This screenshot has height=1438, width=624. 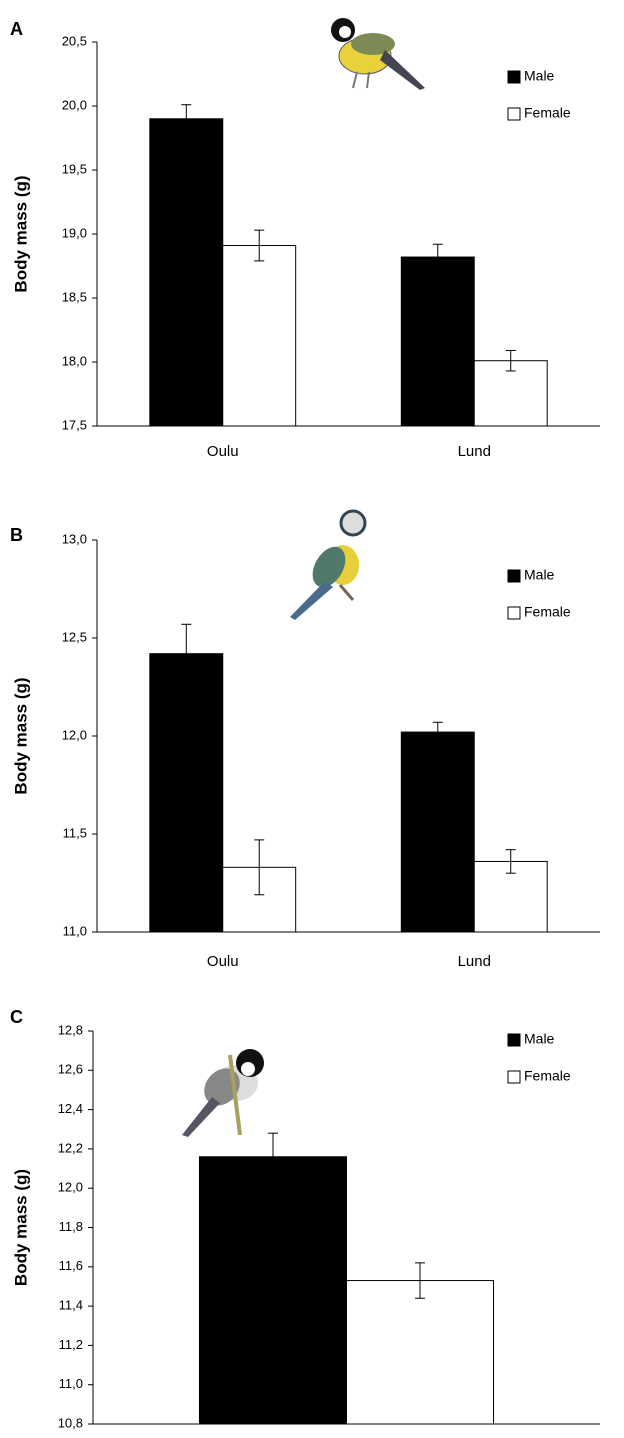 I want to click on panel-label: A, so click(x=16, y=29).